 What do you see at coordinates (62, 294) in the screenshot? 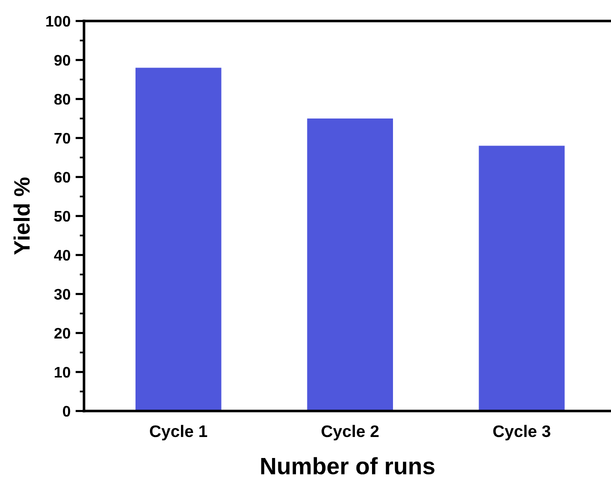
I see `y-tick-label: 30` at bounding box center [62, 294].